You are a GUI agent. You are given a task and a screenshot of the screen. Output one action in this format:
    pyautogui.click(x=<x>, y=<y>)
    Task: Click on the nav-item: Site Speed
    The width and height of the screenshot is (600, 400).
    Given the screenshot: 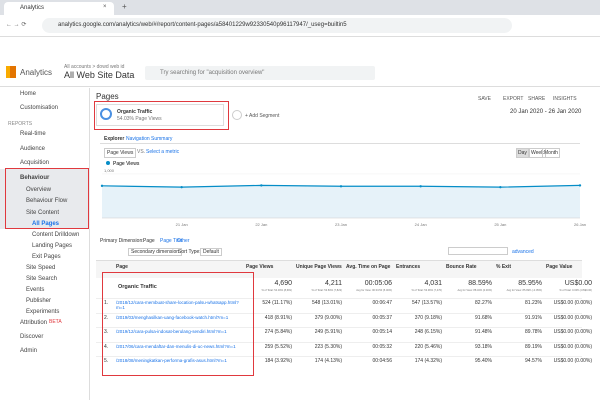 What is the action you would take?
    pyautogui.click(x=41, y=268)
    